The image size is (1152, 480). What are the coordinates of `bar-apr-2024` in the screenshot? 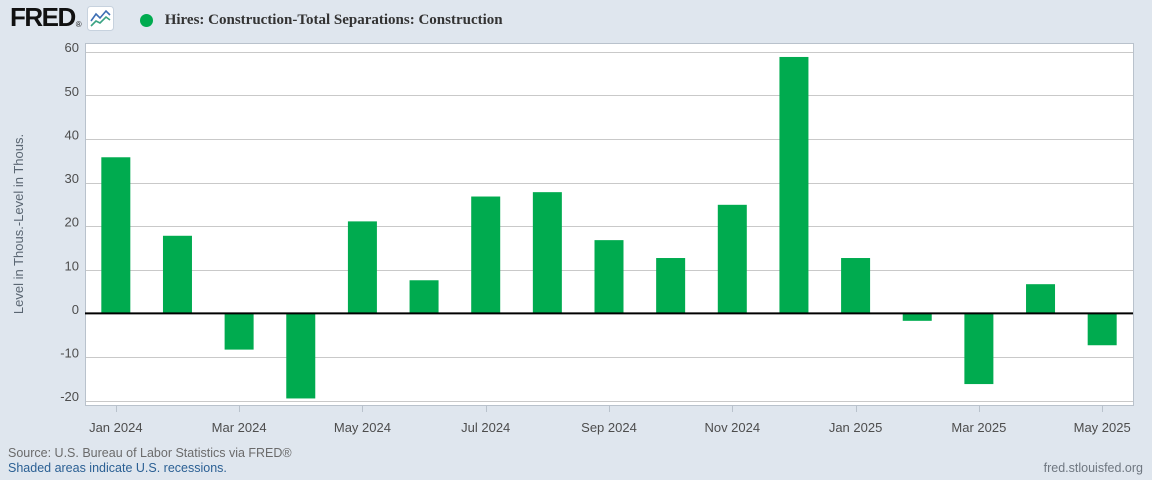 It's located at (301, 356).